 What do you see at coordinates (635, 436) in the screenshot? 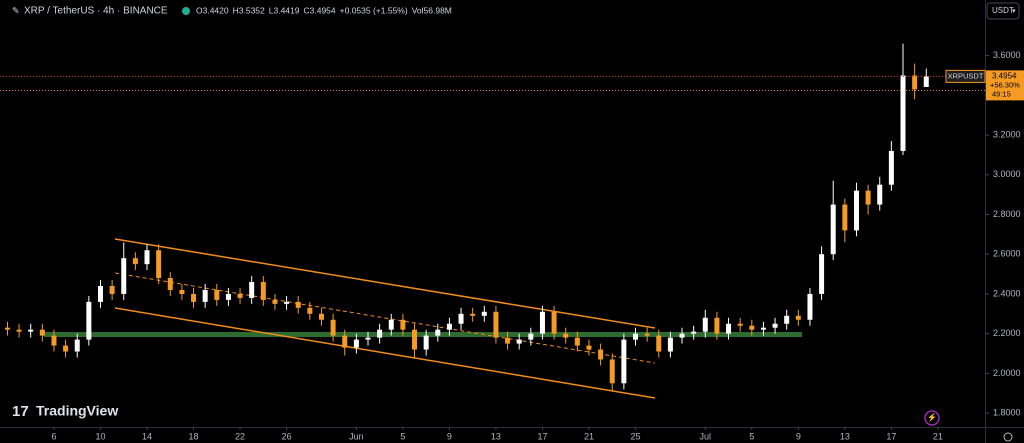
I see `x-tick-label: 25` at bounding box center [635, 436].